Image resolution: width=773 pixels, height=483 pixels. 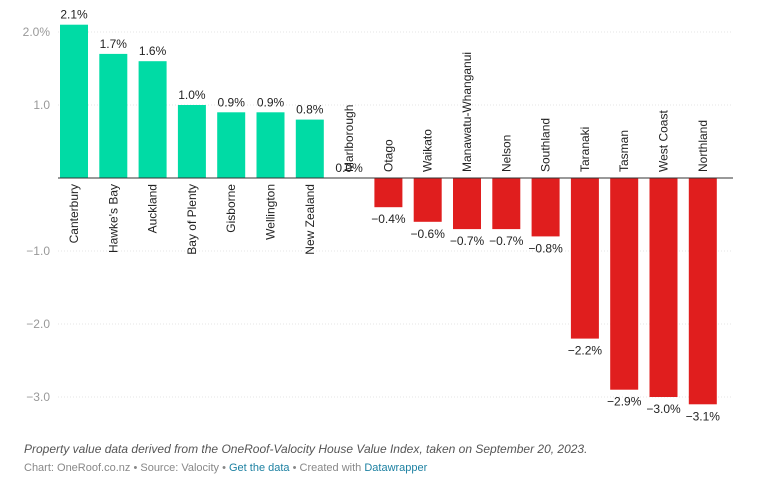 I want to click on get-the-data-link: Get the data, so click(x=259, y=468).